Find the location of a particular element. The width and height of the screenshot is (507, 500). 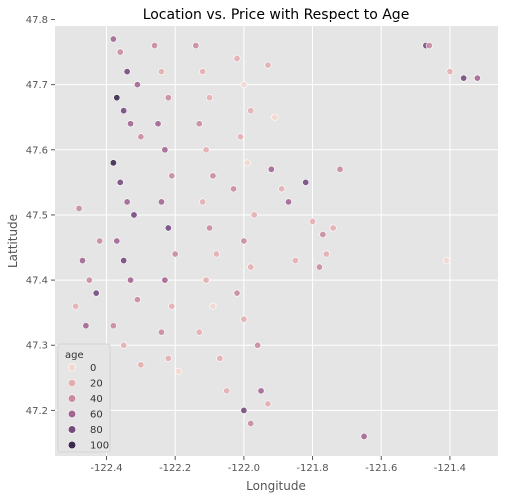

legend-label: 20 is located at coordinates (96, 384).